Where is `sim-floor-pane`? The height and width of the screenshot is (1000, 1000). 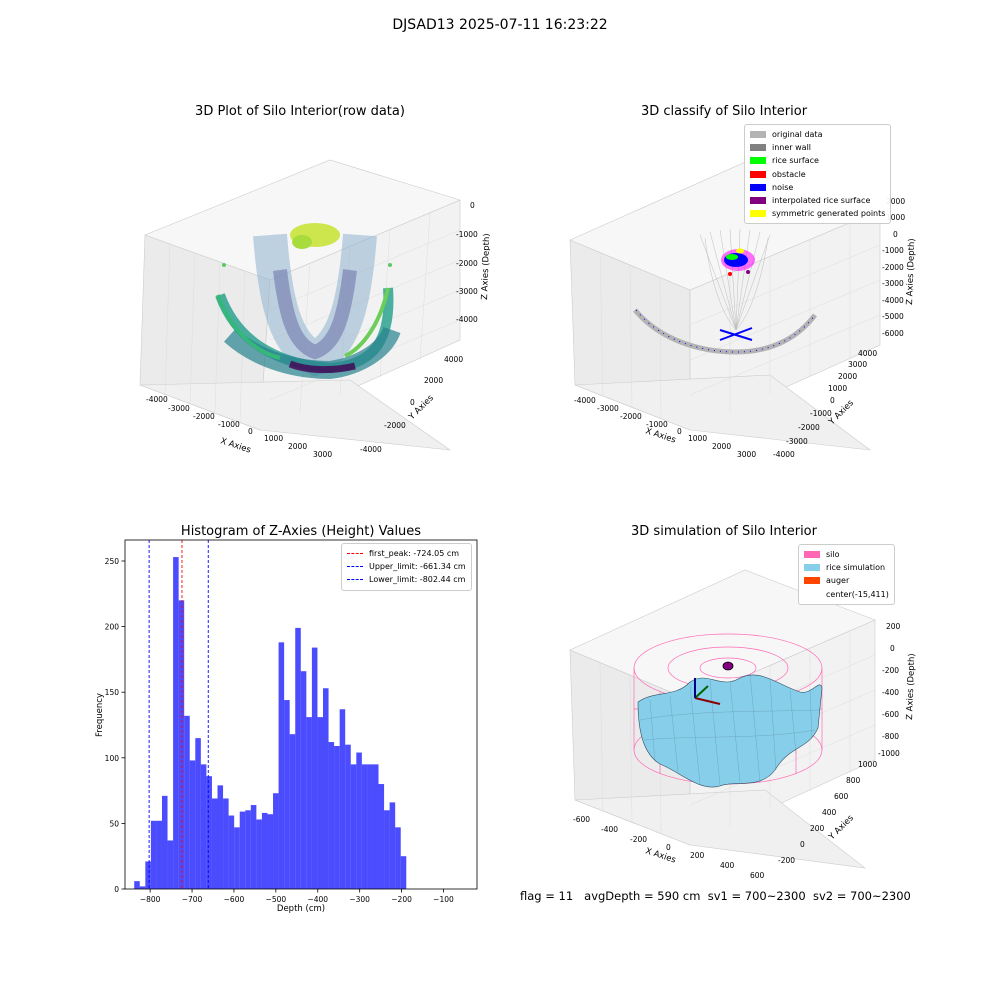 sim-floor-pane is located at coordinates (720, 829).